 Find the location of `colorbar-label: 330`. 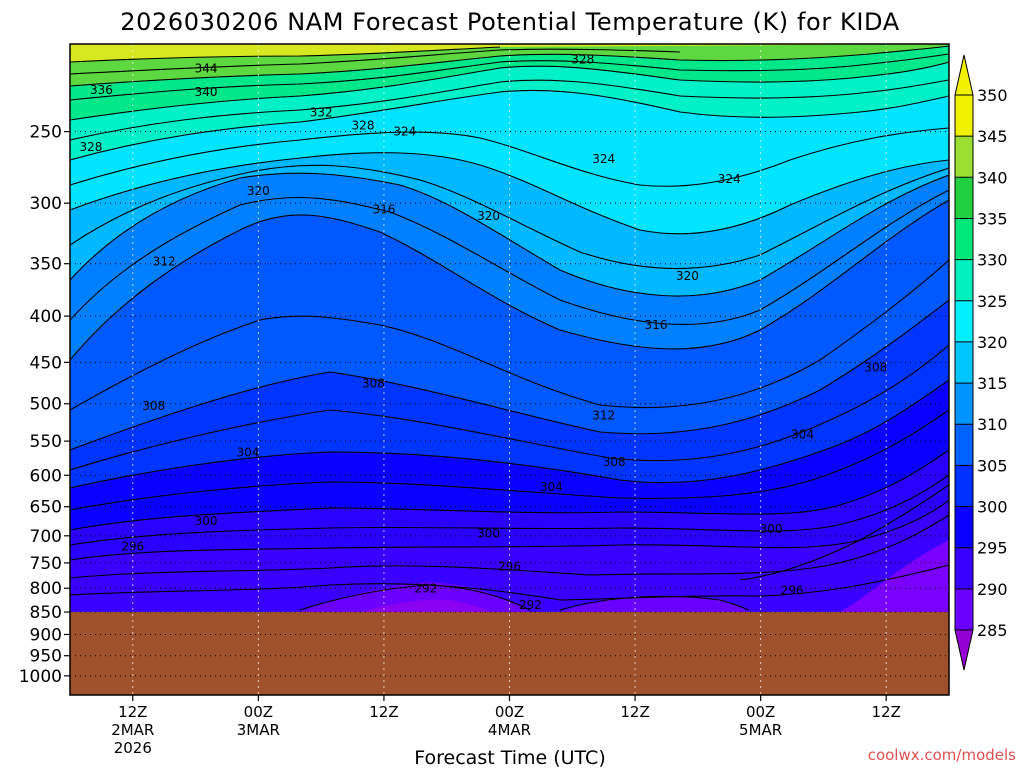

colorbar-label: 330 is located at coordinates (992, 260).